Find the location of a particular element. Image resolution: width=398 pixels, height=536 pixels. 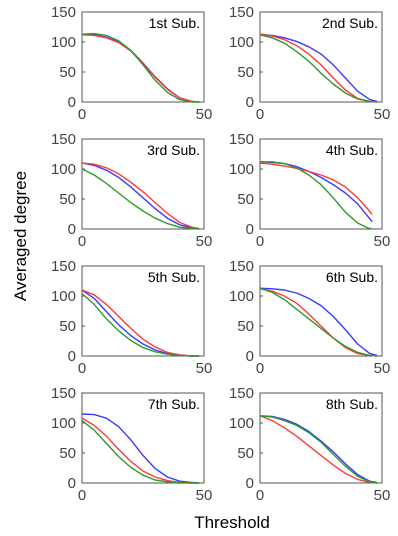

subplot-title: 7th Sub. is located at coordinates (174, 404).